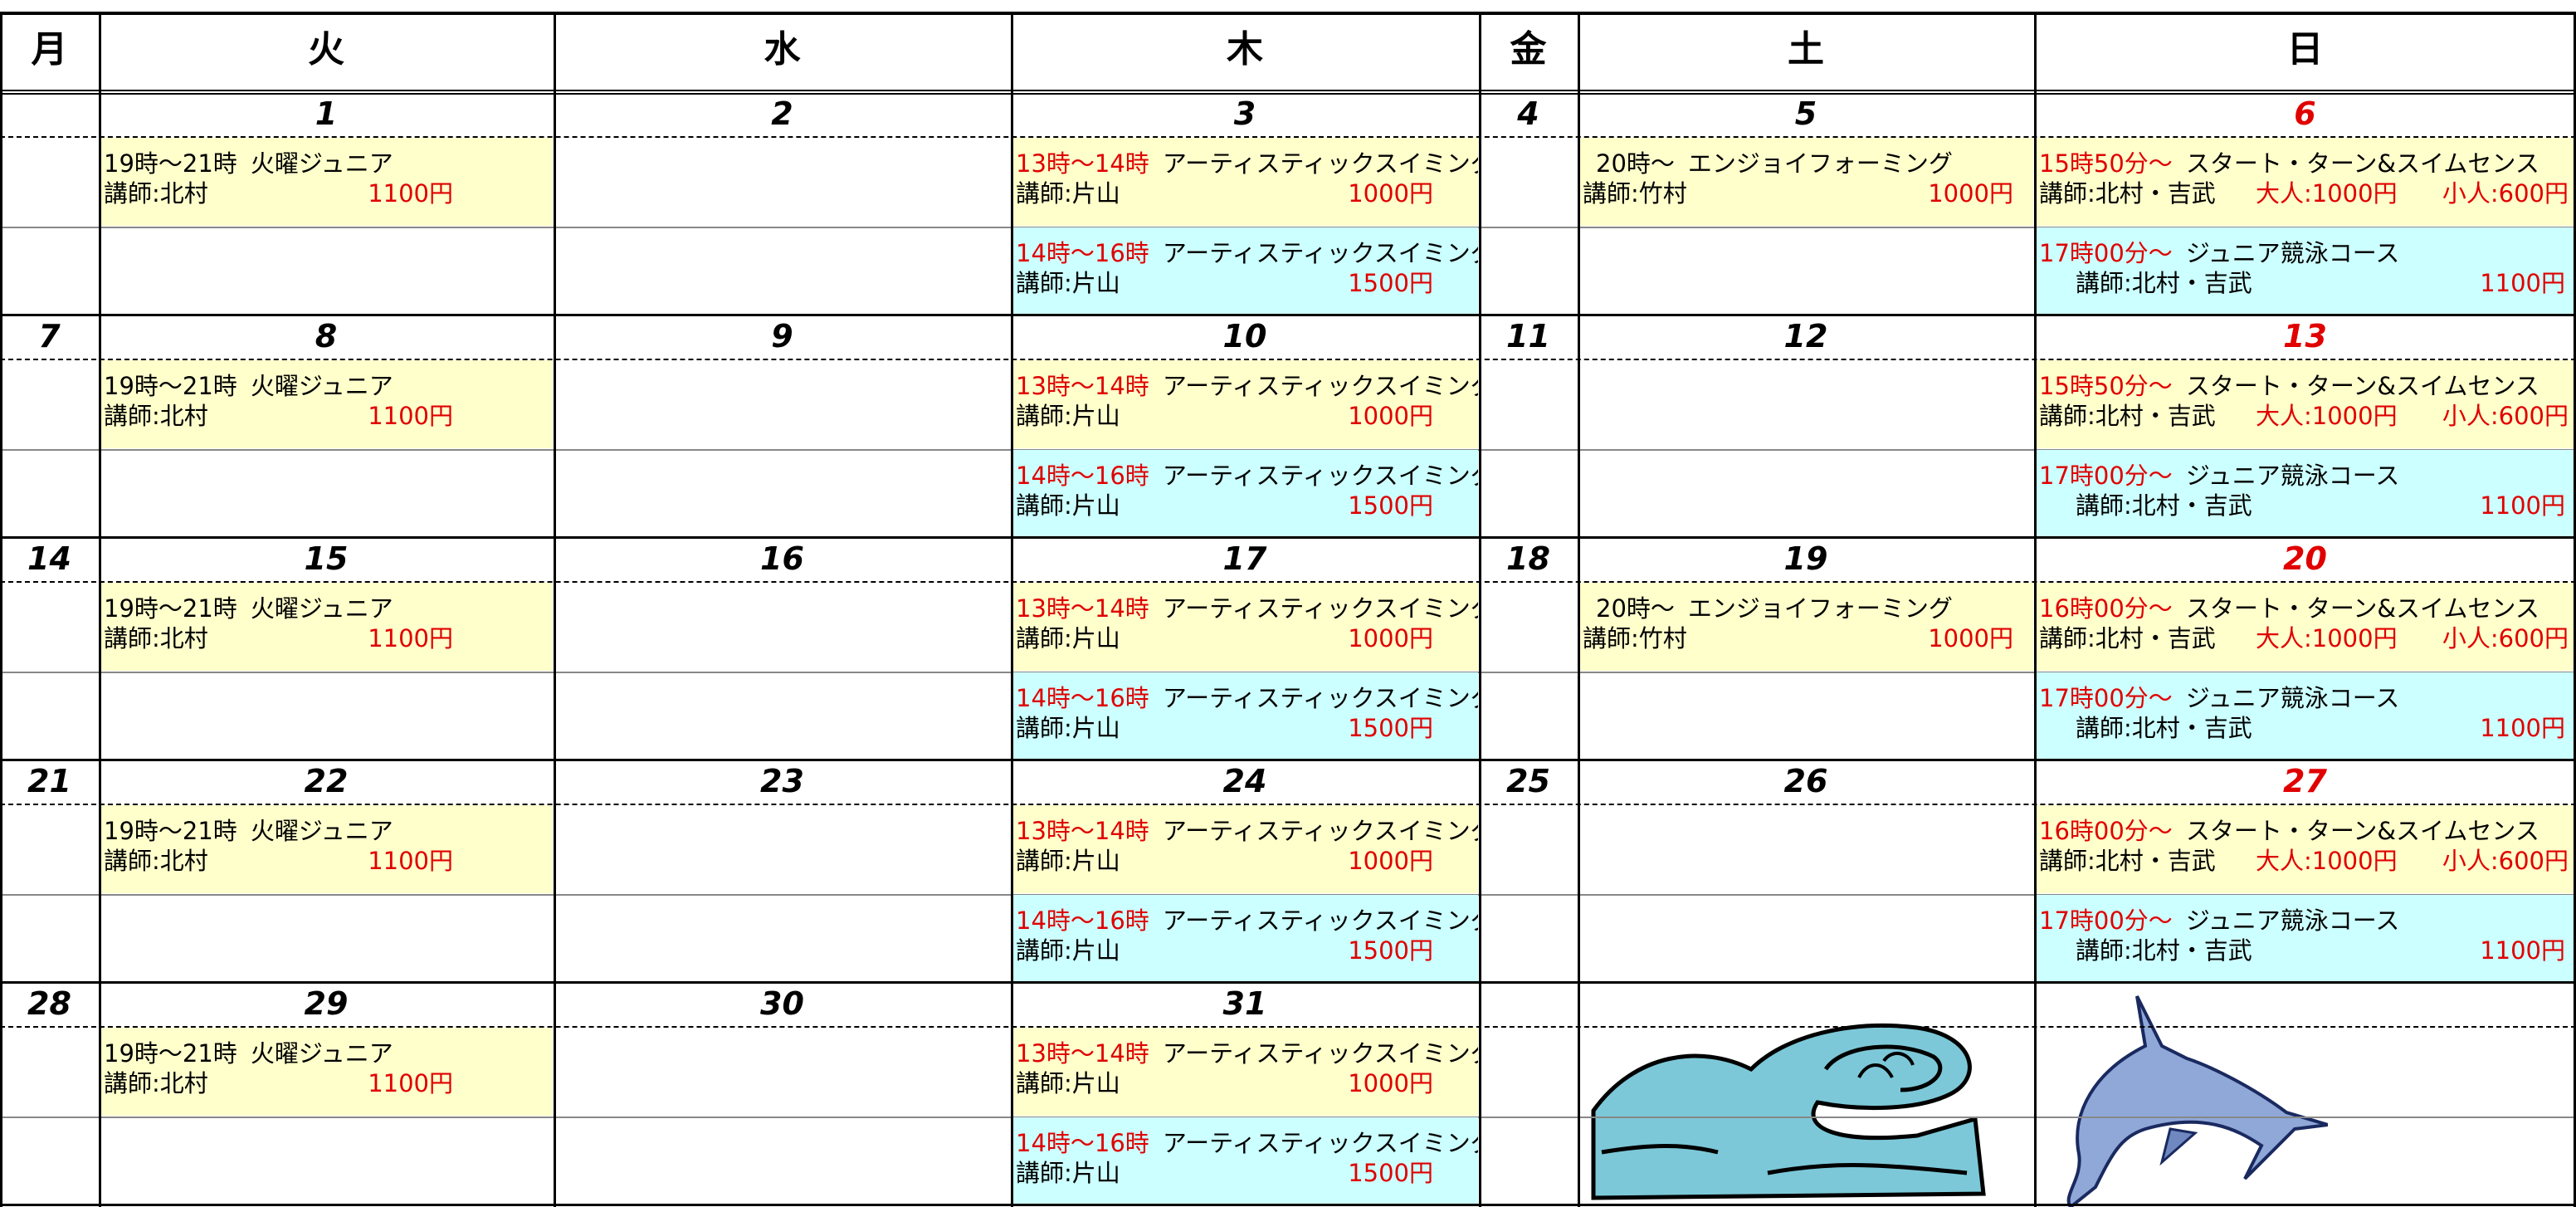 The width and height of the screenshot is (2576, 1207). Describe the element at coordinates (782, 1003) in the screenshot. I see `date-number: 30` at that location.